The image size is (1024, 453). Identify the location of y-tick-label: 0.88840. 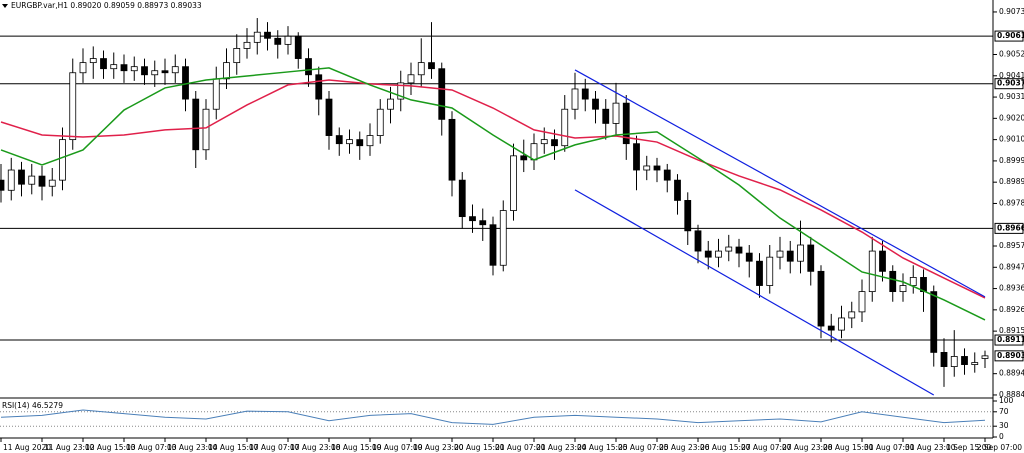
(1011, 394).